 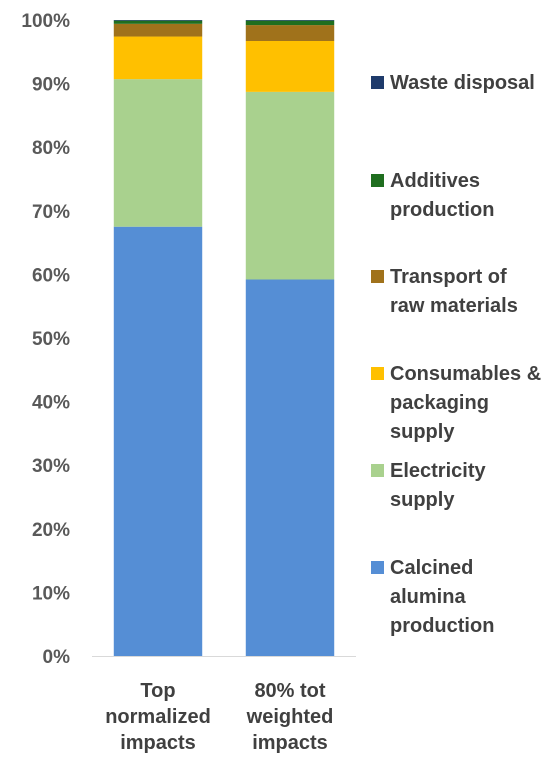 I want to click on y-tick-label: 20%, so click(x=51, y=530).